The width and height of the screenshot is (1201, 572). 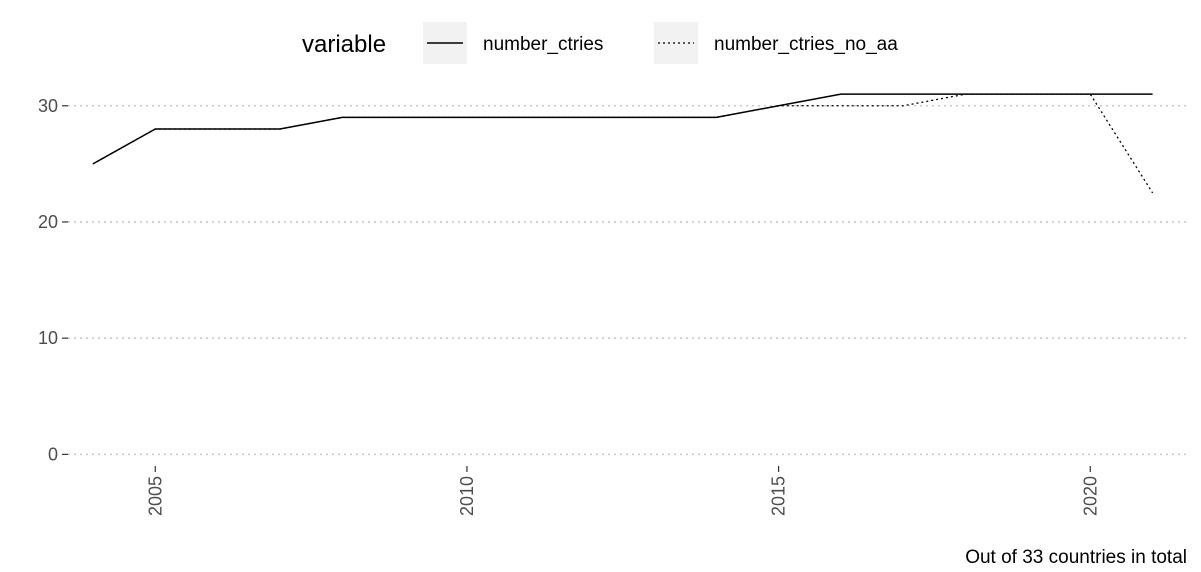 I want to click on x-tick-label: 2010, so click(x=467, y=496).